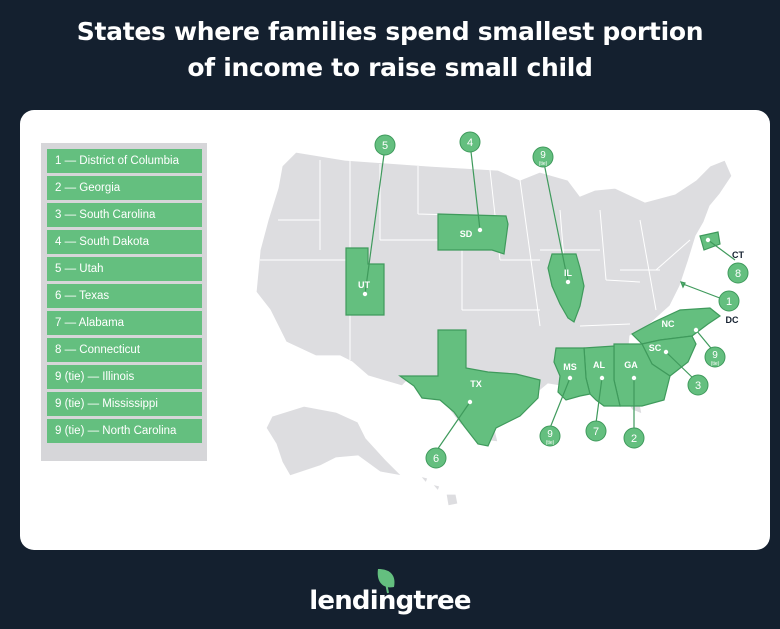 The width and height of the screenshot is (780, 629). What do you see at coordinates (124, 377) in the screenshot?
I see `legend-item: 9 (tie) — Illinois` at bounding box center [124, 377].